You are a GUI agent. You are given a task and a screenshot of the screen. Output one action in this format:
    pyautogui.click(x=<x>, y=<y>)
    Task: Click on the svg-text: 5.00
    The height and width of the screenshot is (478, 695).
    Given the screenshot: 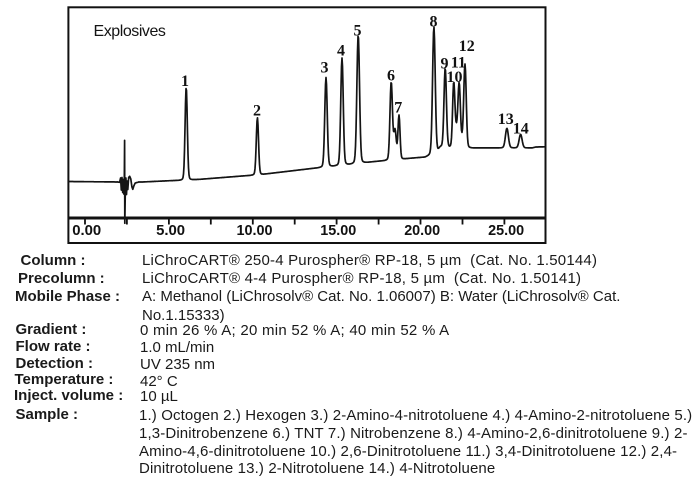 What is the action you would take?
    pyautogui.click(x=170, y=230)
    